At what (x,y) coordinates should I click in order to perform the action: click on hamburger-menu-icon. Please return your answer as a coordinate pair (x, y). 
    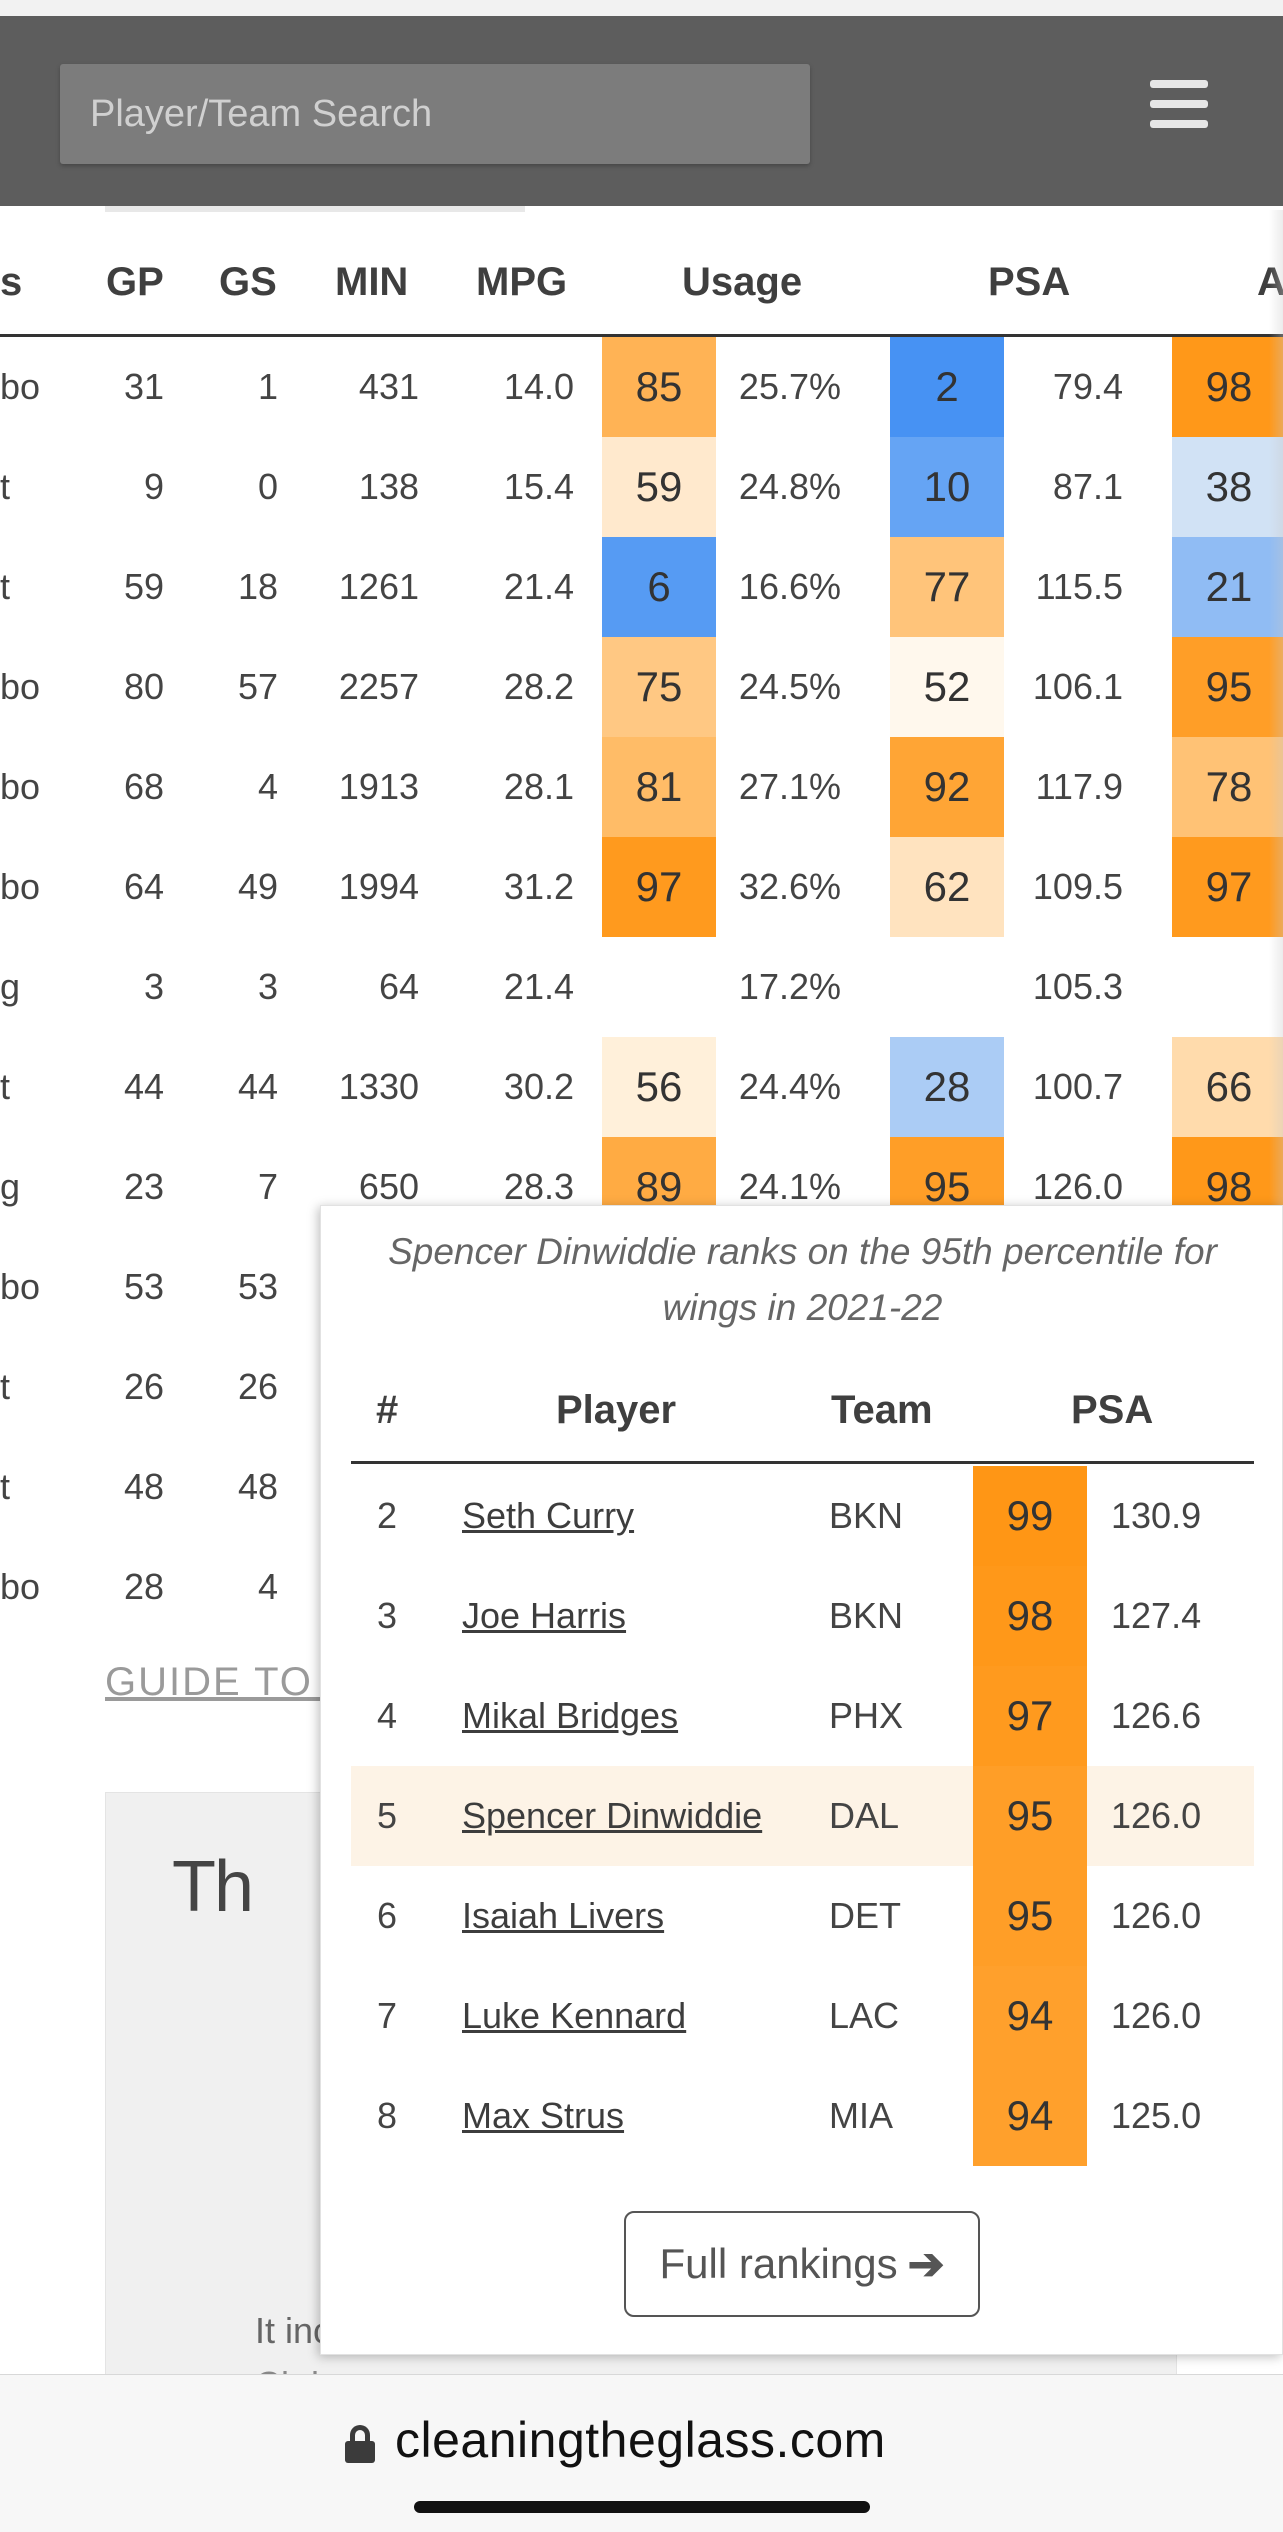
    Looking at the image, I should click on (1179, 104).